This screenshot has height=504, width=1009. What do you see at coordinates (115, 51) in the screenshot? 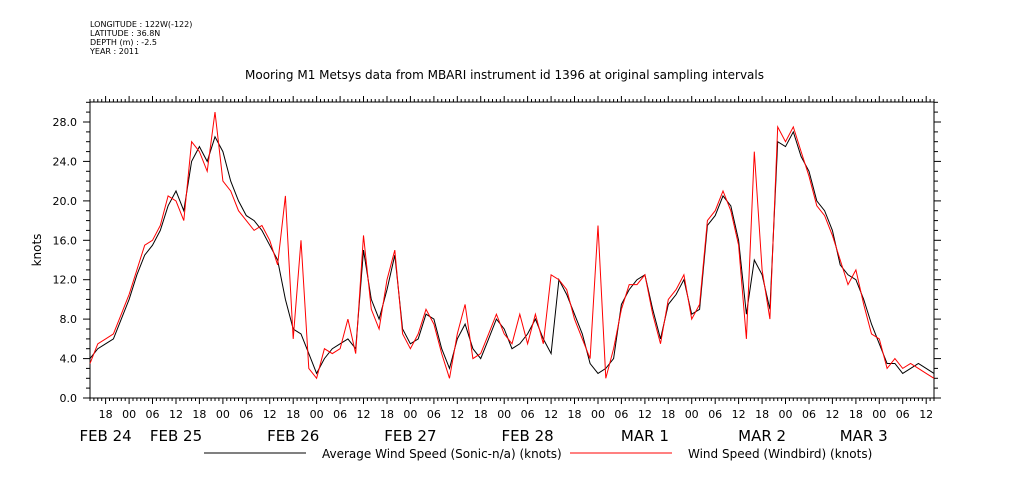
I see `year-text: YEAR : 2011` at bounding box center [115, 51].